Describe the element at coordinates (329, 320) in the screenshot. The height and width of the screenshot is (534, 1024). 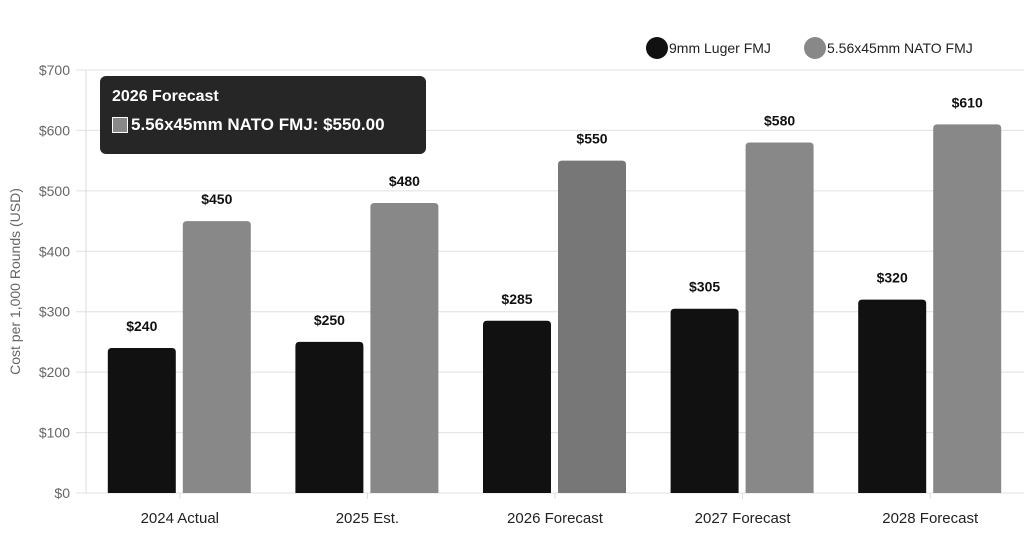
I see `data-label: $250` at that location.